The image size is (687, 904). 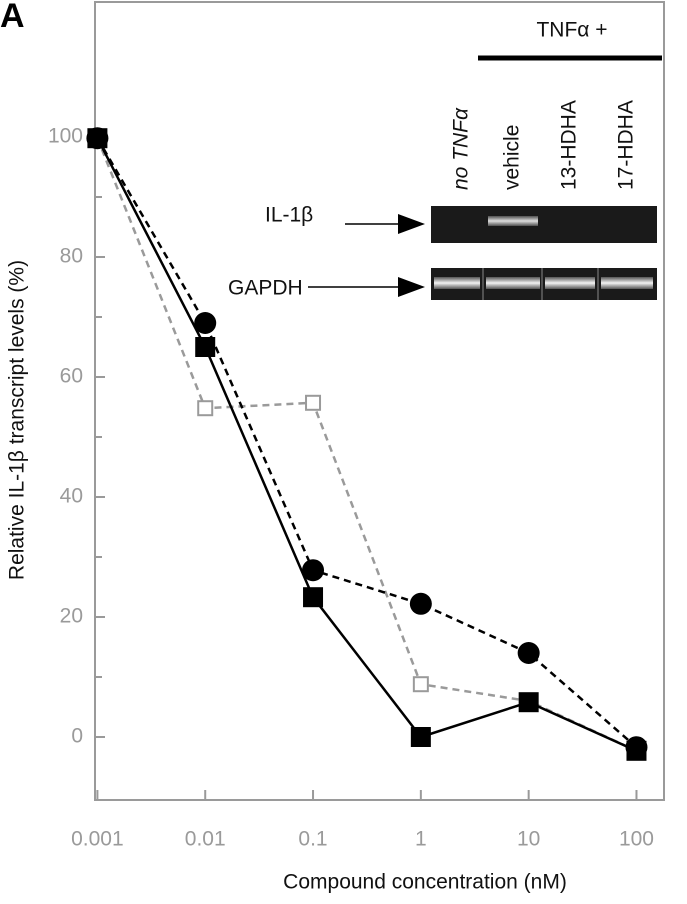 I want to click on x-tick-label: 0.01, so click(x=205, y=839).